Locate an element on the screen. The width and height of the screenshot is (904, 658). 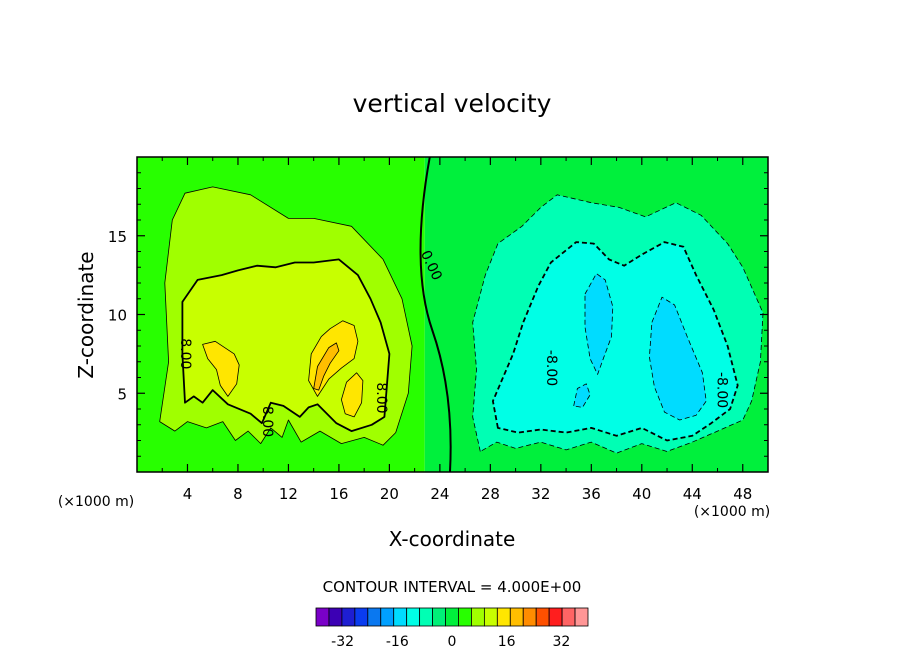
x-tick-label: 16 is located at coordinates (338, 494).